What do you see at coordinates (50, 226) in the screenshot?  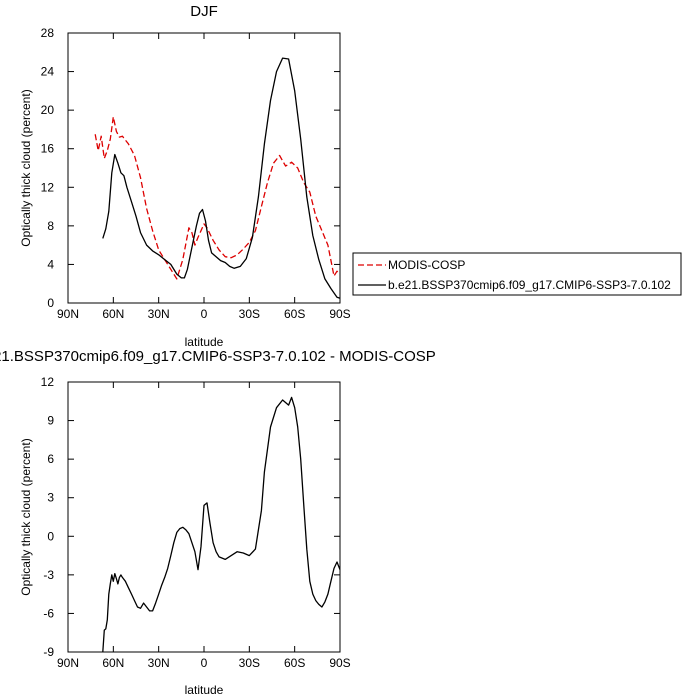 I see `top-y-tick-label: 8` at bounding box center [50, 226].